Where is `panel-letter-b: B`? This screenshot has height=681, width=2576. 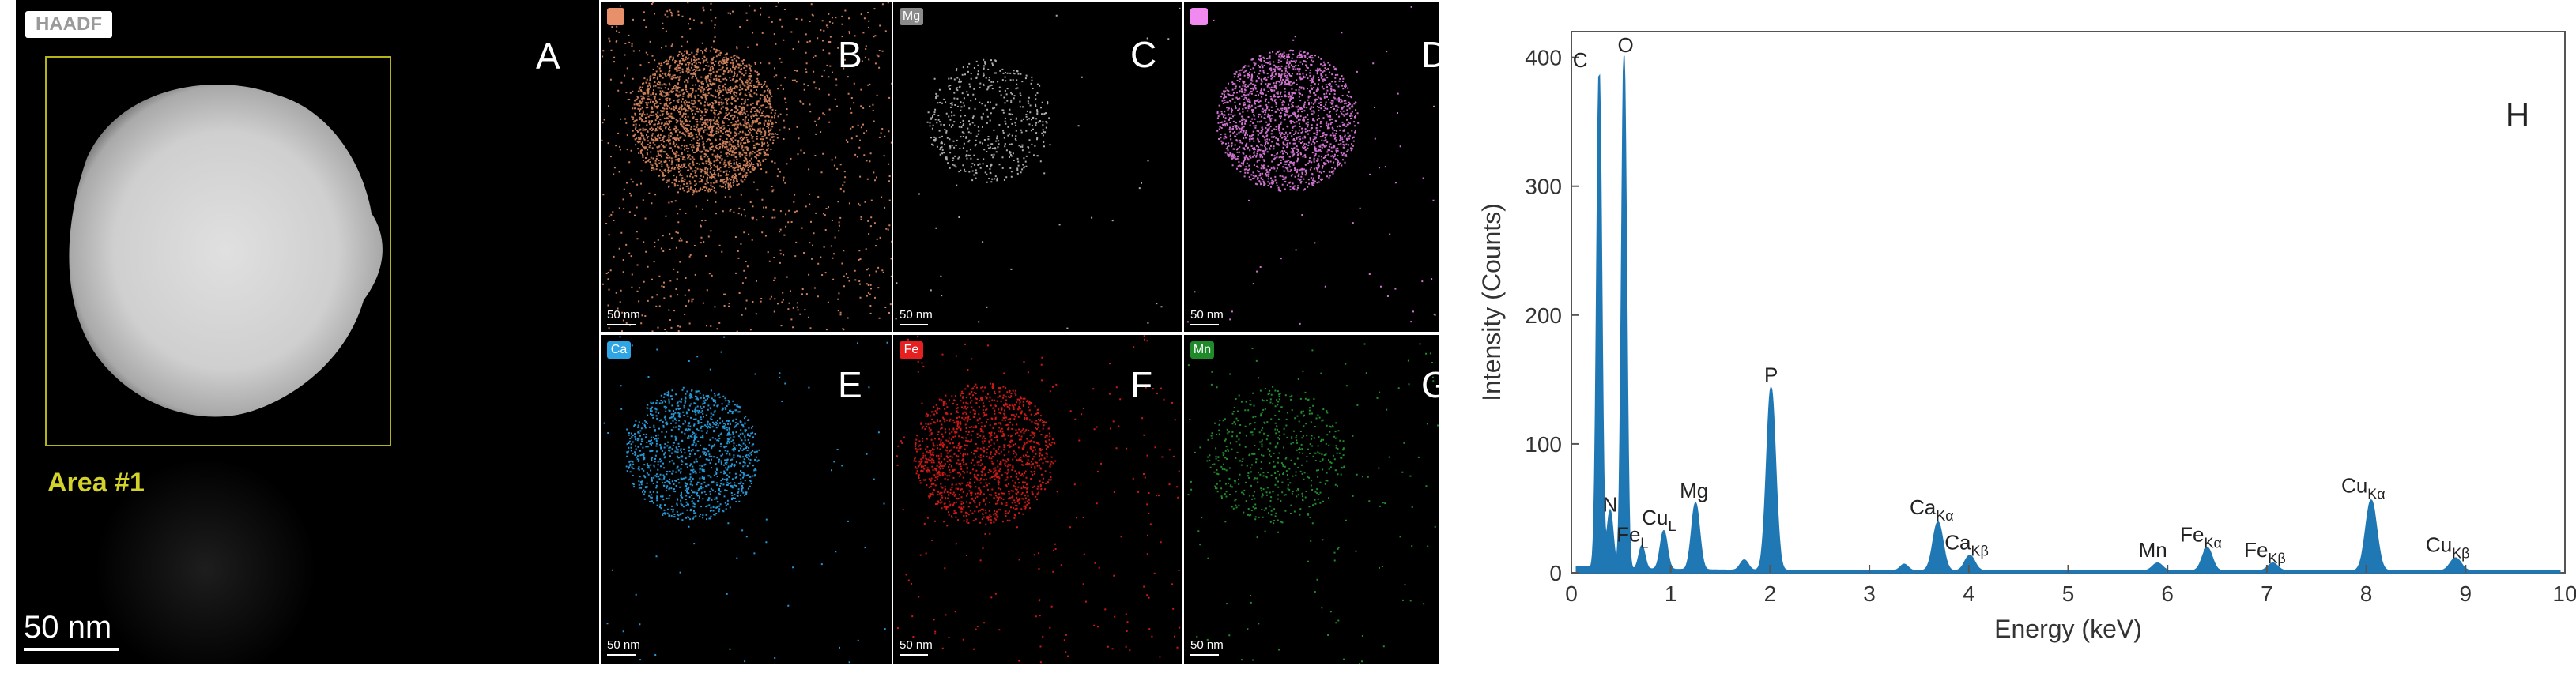 panel-letter-b: B is located at coordinates (850, 55).